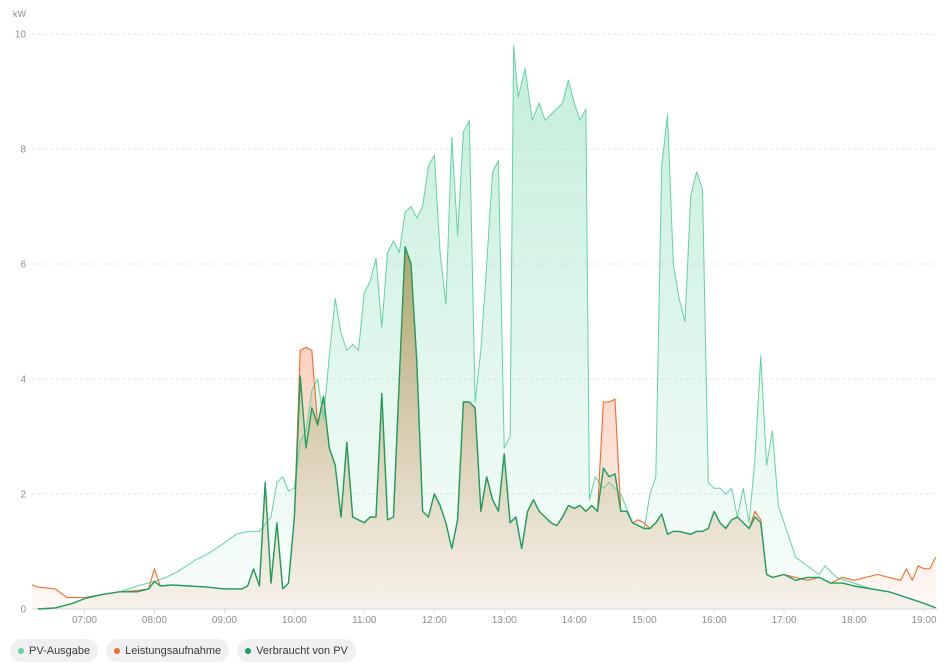  Describe the element at coordinates (173, 650) in the screenshot. I see `legend-label: Leistungsaufnahme` at that location.